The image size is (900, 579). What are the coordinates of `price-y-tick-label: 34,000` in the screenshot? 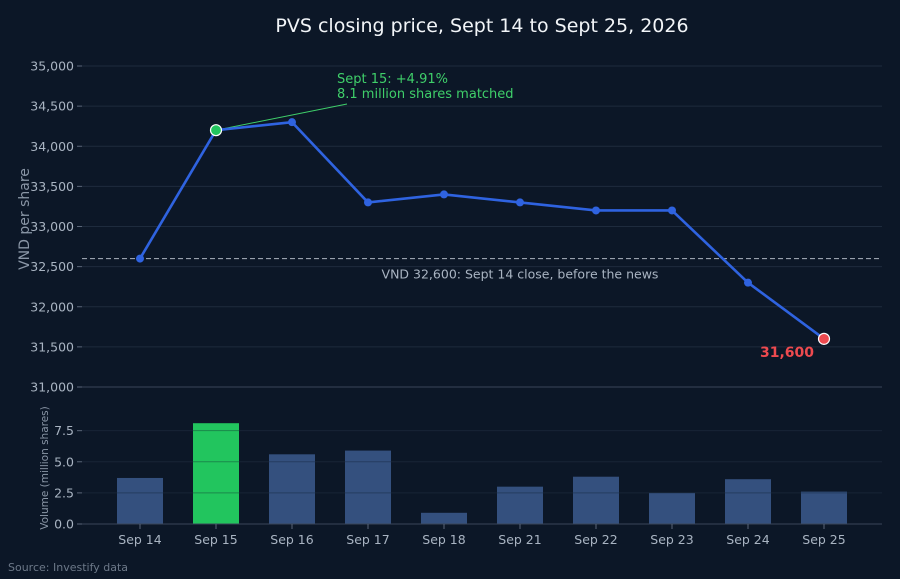 It's located at (52, 146).